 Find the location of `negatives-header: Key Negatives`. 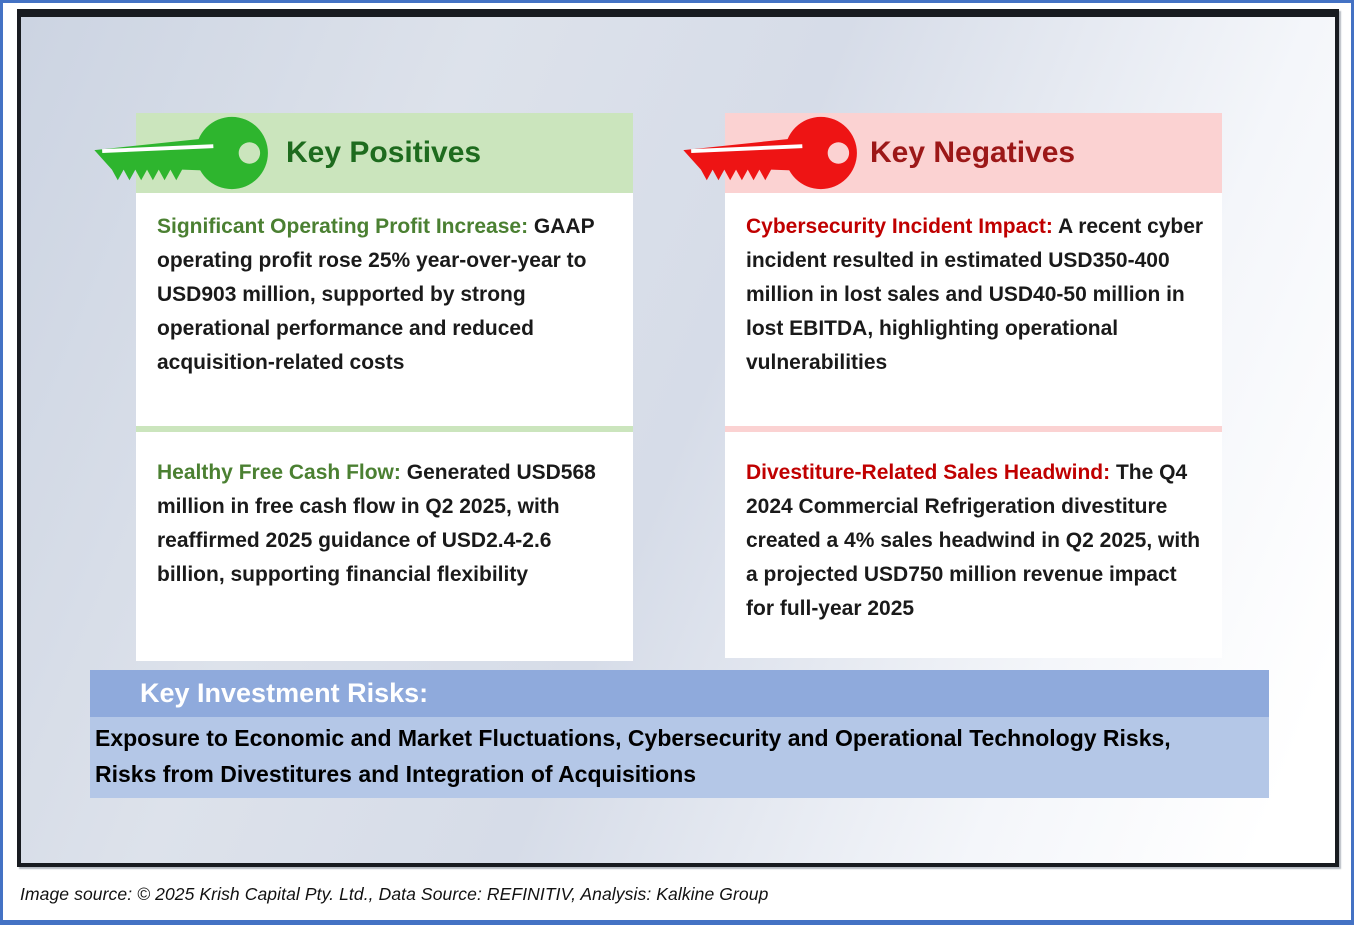

negatives-header: Key Negatives is located at coordinates (952, 153).